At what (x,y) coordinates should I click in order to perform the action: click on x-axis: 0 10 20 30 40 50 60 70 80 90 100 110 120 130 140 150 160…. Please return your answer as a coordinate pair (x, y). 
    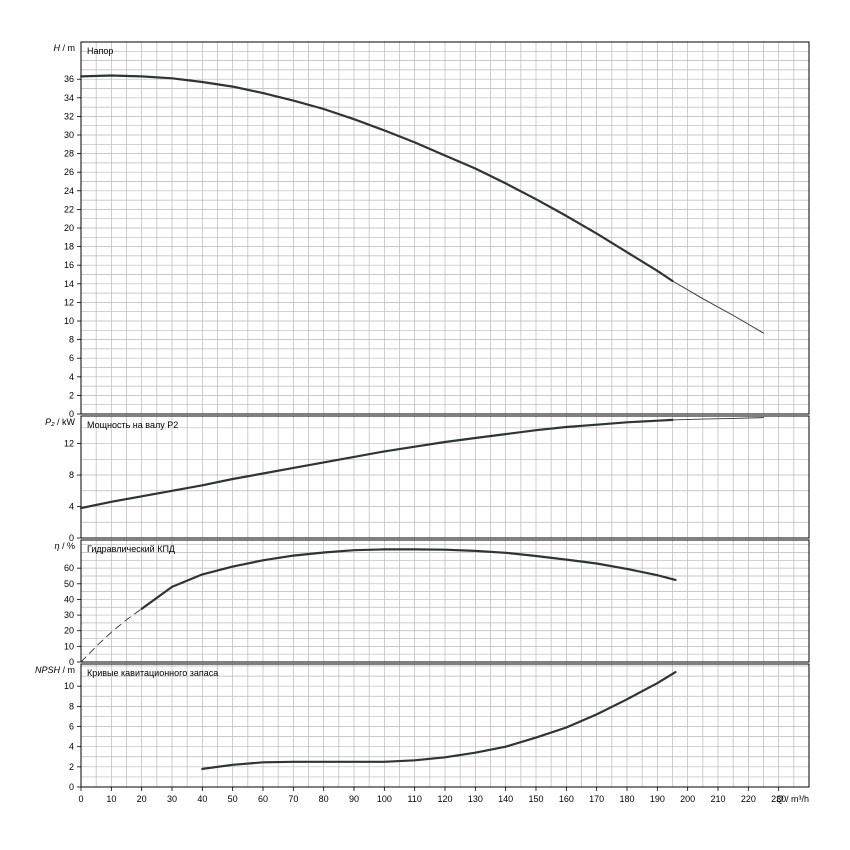
    Looking at the image, I should click on (443, 795).